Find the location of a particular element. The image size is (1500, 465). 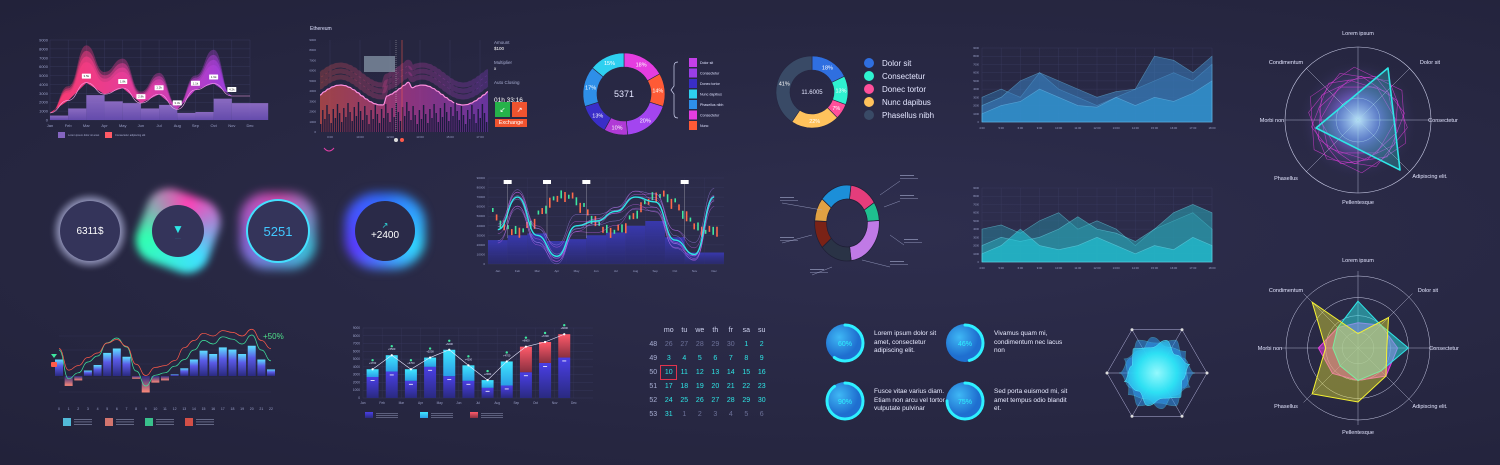

svg-text: 2000 is located at coordinates (976, 106).